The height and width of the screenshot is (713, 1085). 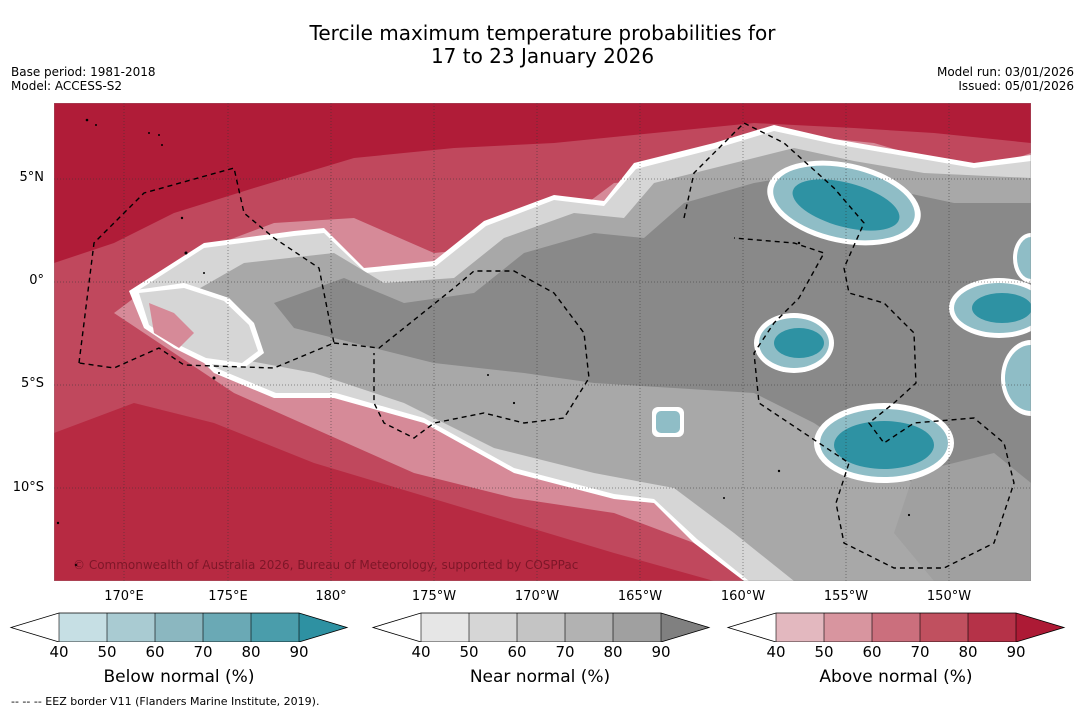 What do you see at coordinates (198, 325) in the screenshot?
I see `near-normal-pocket-inner` at bounding box center [198, 325].